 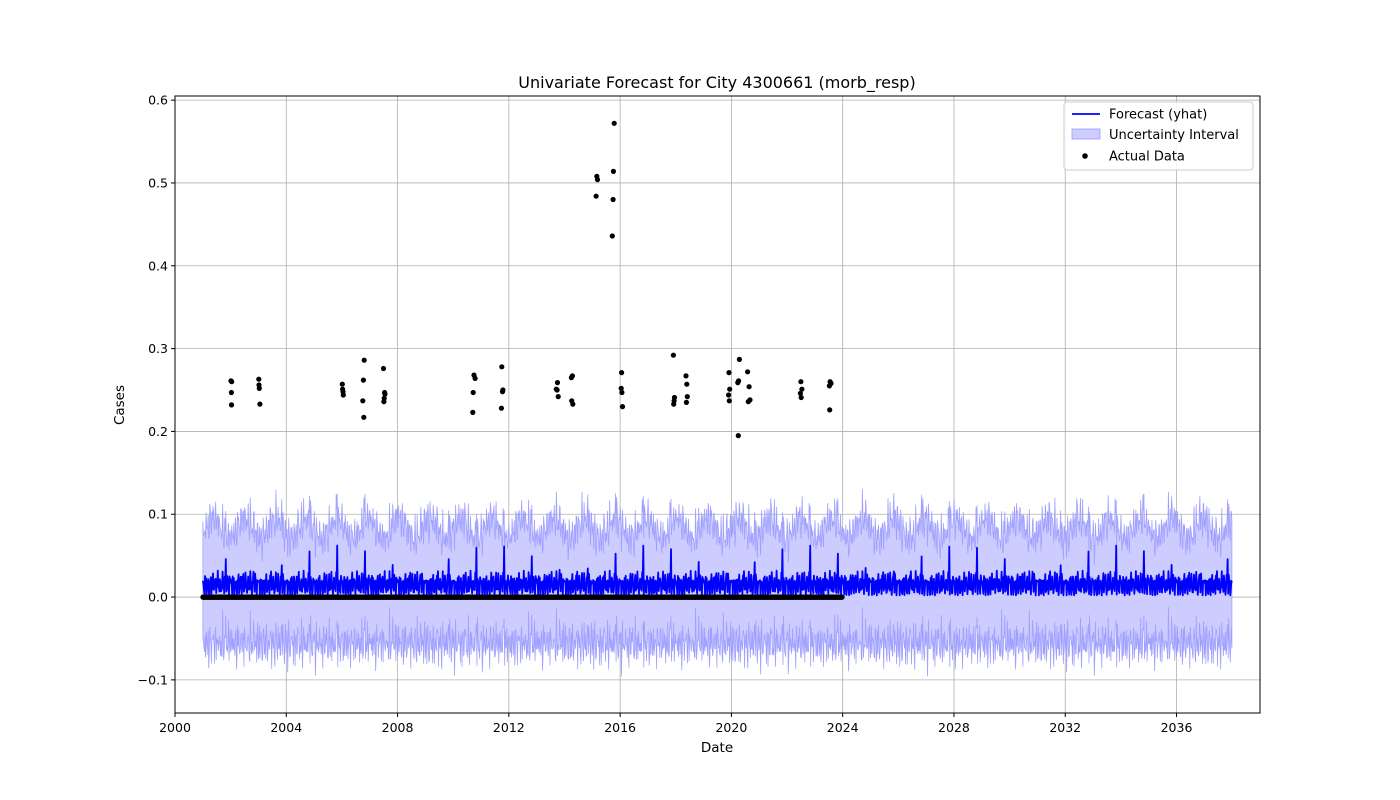 I want to click on x-tick-label: 2008, so click(x=398, y=727).